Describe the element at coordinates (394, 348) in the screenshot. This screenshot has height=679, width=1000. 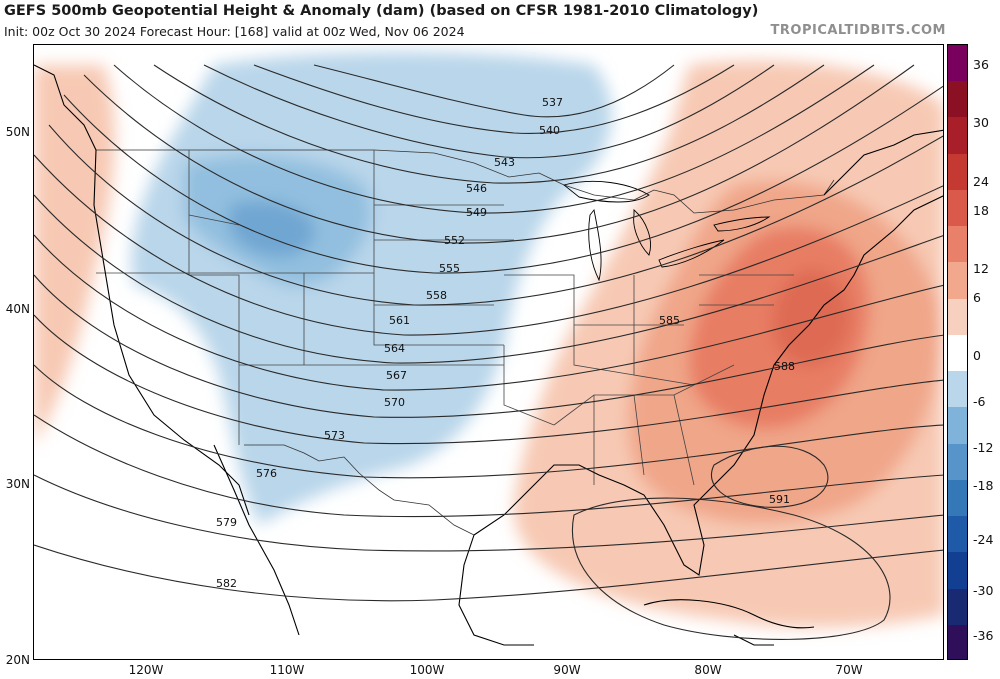
I see `contour-label: 564` at that location.